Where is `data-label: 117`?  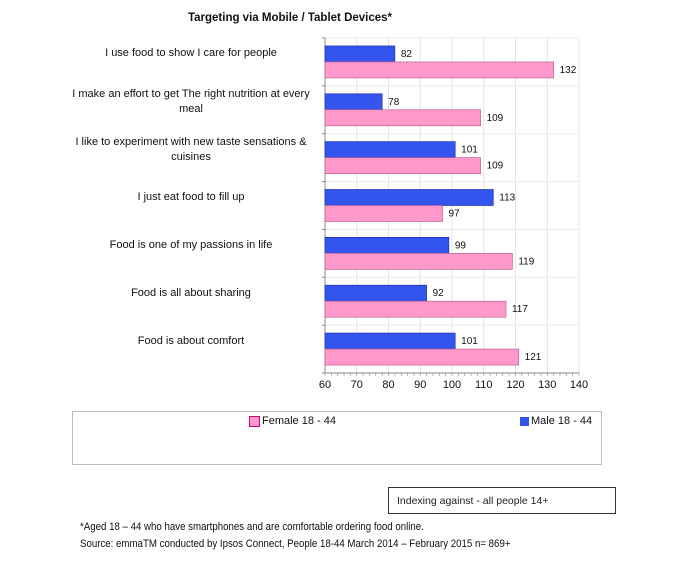
data-label: 117 is located at coordinates (520, 309).